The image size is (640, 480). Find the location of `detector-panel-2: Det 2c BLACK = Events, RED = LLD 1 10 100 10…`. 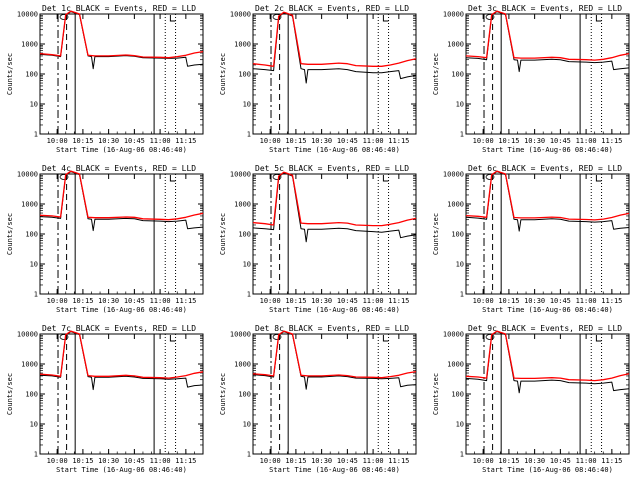

detector-panel-2: Det 2c BLACK = Events, RED = LLD 1 10 100 10… is located at coordinates (318, 79).